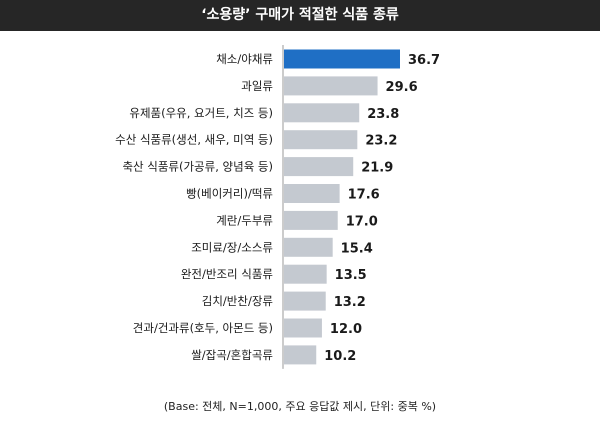 This screenshot has height=429, width=600. Describe the element at coordinates (351, 275) in the screenshot. I see `value-label: 13.5` at that location.